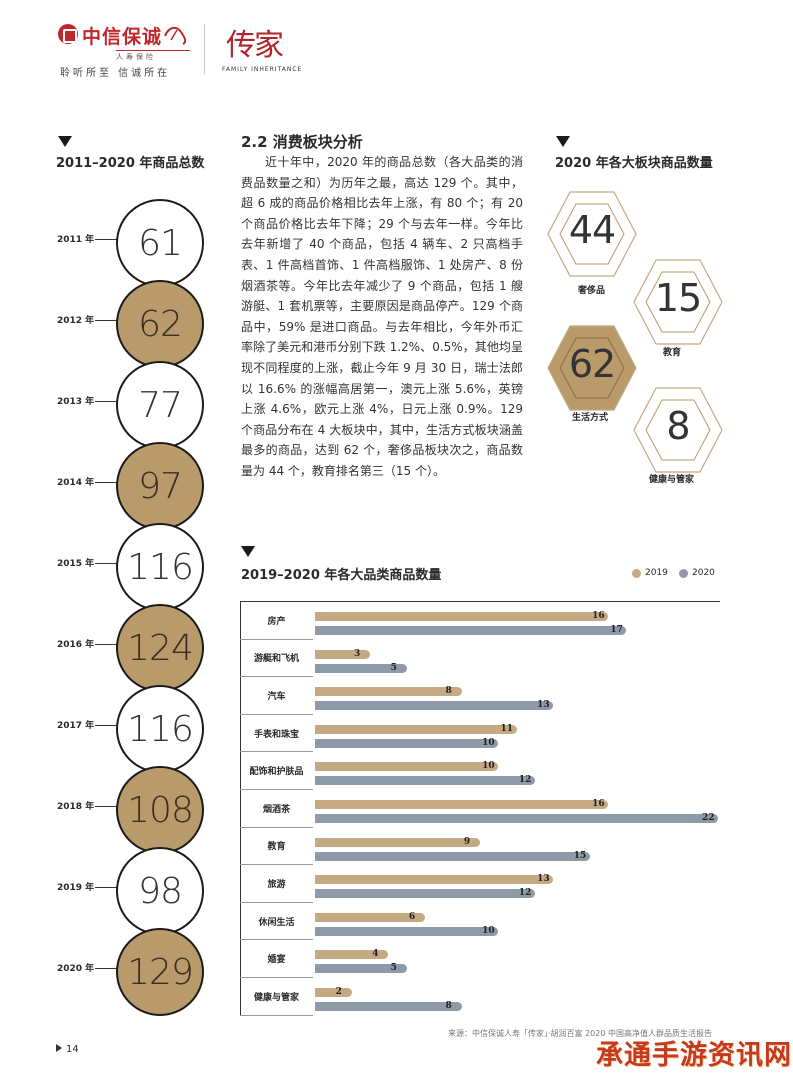 The width and height of the screenshot is (793, 1073). I want to click on category-label: 婚宴, so click(276, 959).